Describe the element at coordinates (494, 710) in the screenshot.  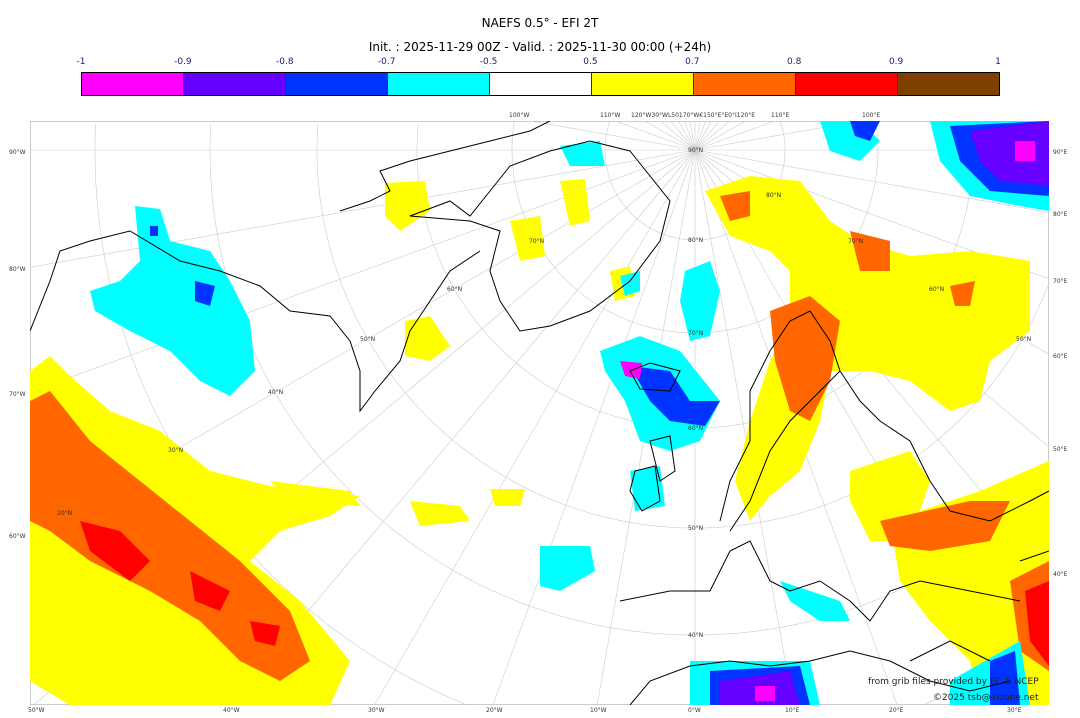
I see `bottom-axis-label: 20°W` at that location.